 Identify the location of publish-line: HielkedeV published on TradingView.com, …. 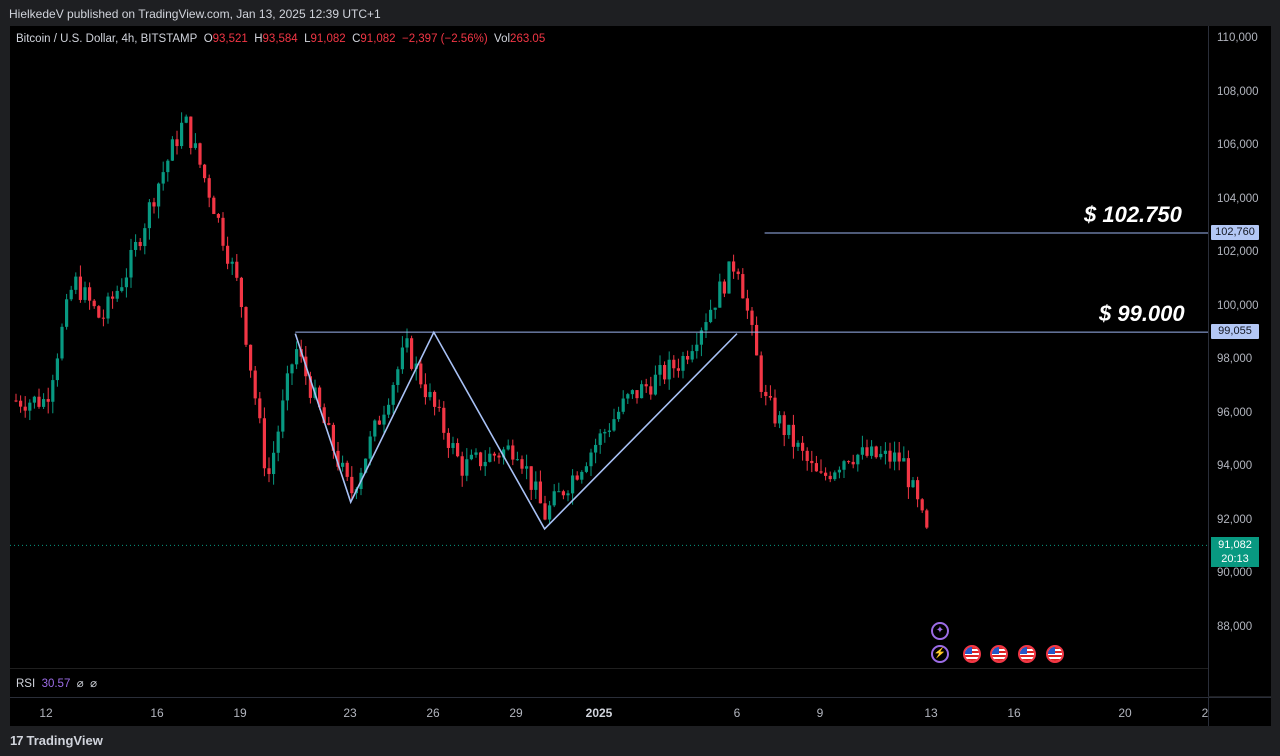
(195, 14).